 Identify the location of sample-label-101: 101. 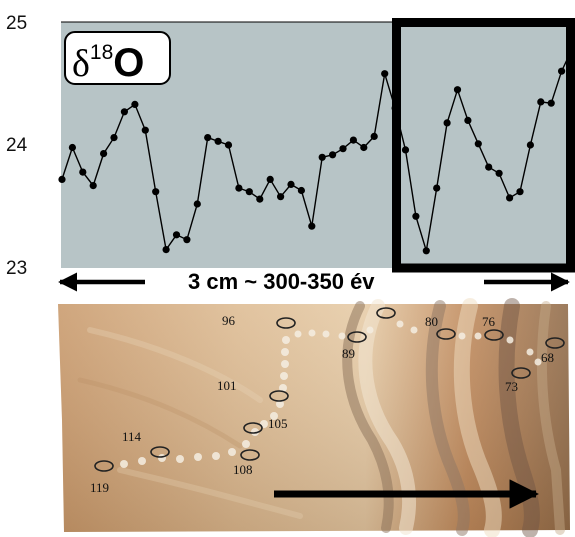
(227, 385).